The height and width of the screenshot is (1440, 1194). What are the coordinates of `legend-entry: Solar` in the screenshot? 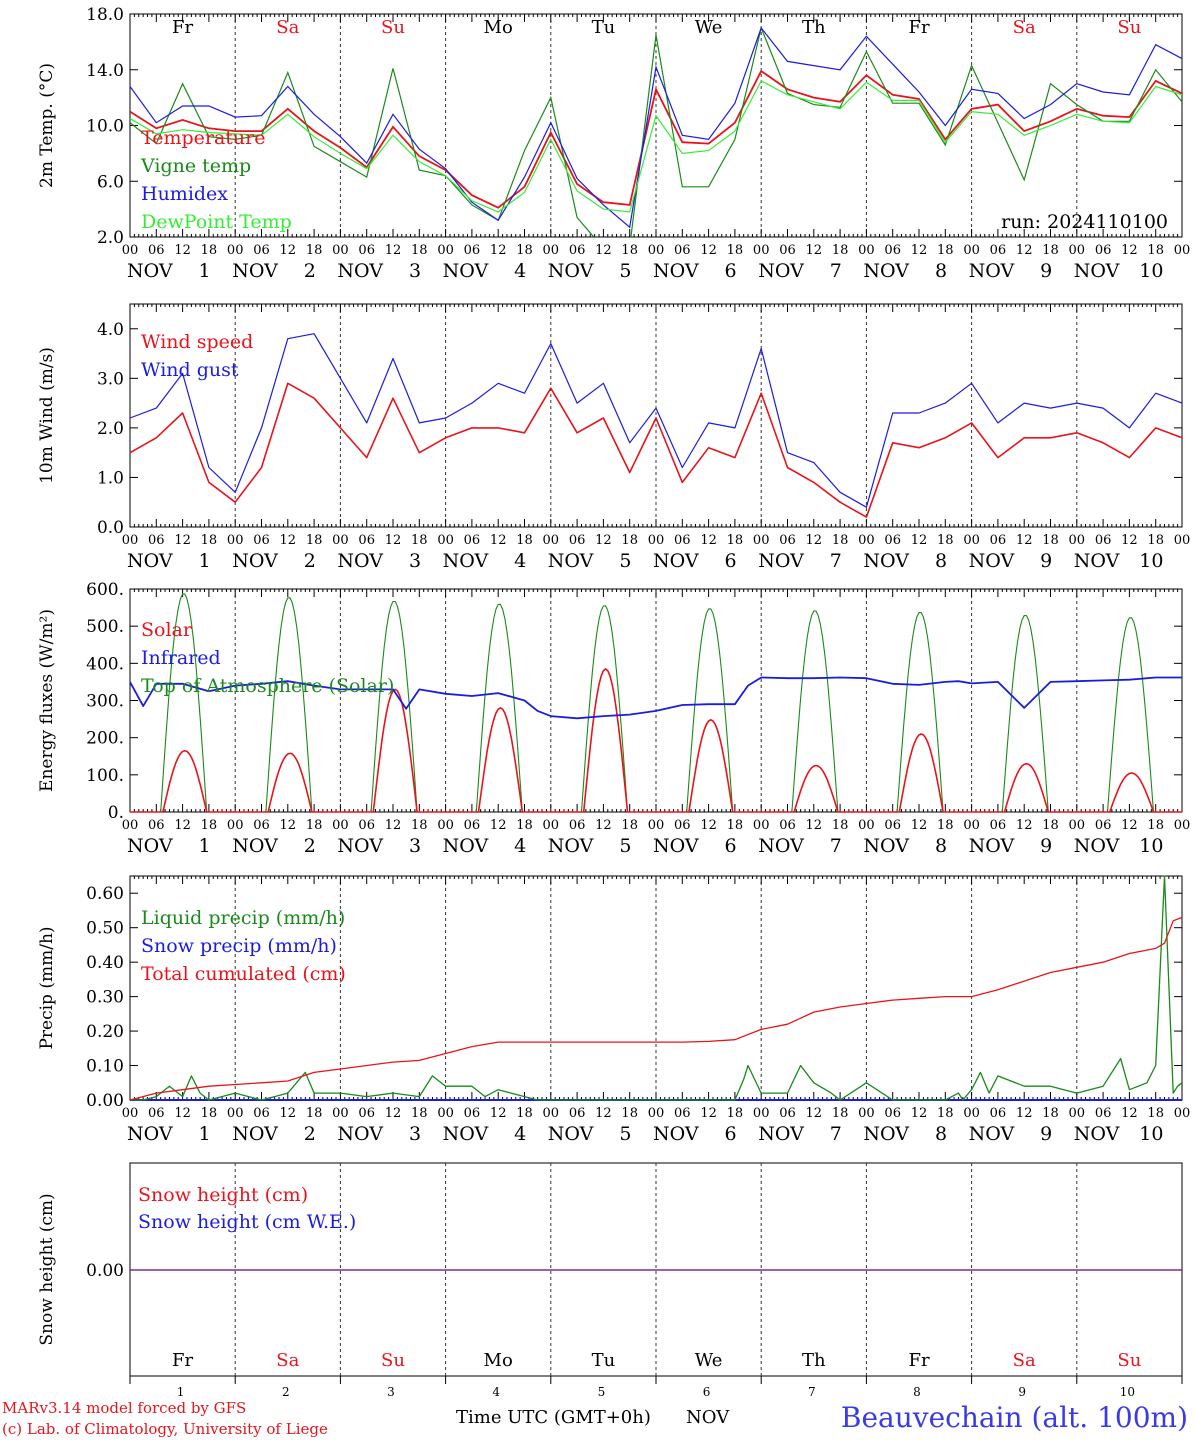 It's located at (167, 630).